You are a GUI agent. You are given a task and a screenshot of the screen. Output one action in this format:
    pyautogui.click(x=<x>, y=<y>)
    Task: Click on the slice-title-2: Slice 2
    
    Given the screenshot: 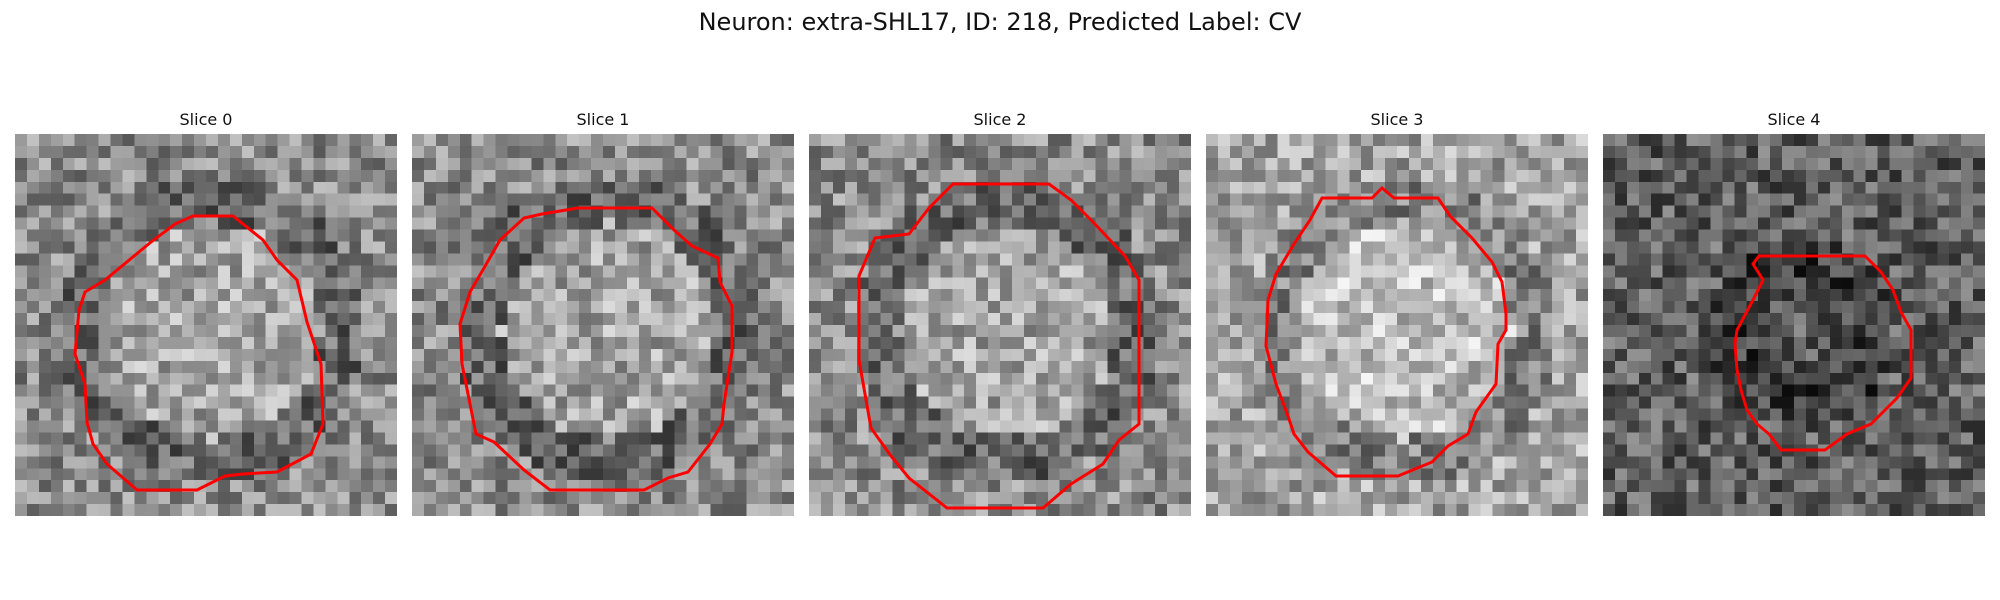 What is the action you would take?
    pyautogui.click(x=1000, y=120)
    